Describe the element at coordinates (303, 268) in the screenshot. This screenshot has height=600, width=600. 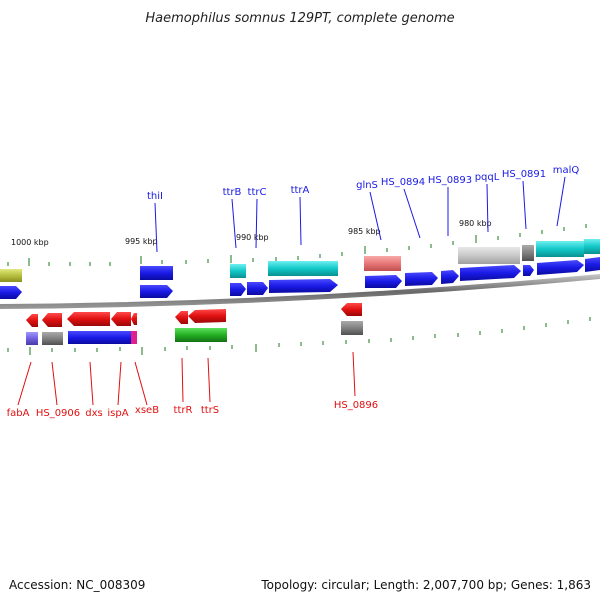
I see `gene-block-ttrA` at that location.